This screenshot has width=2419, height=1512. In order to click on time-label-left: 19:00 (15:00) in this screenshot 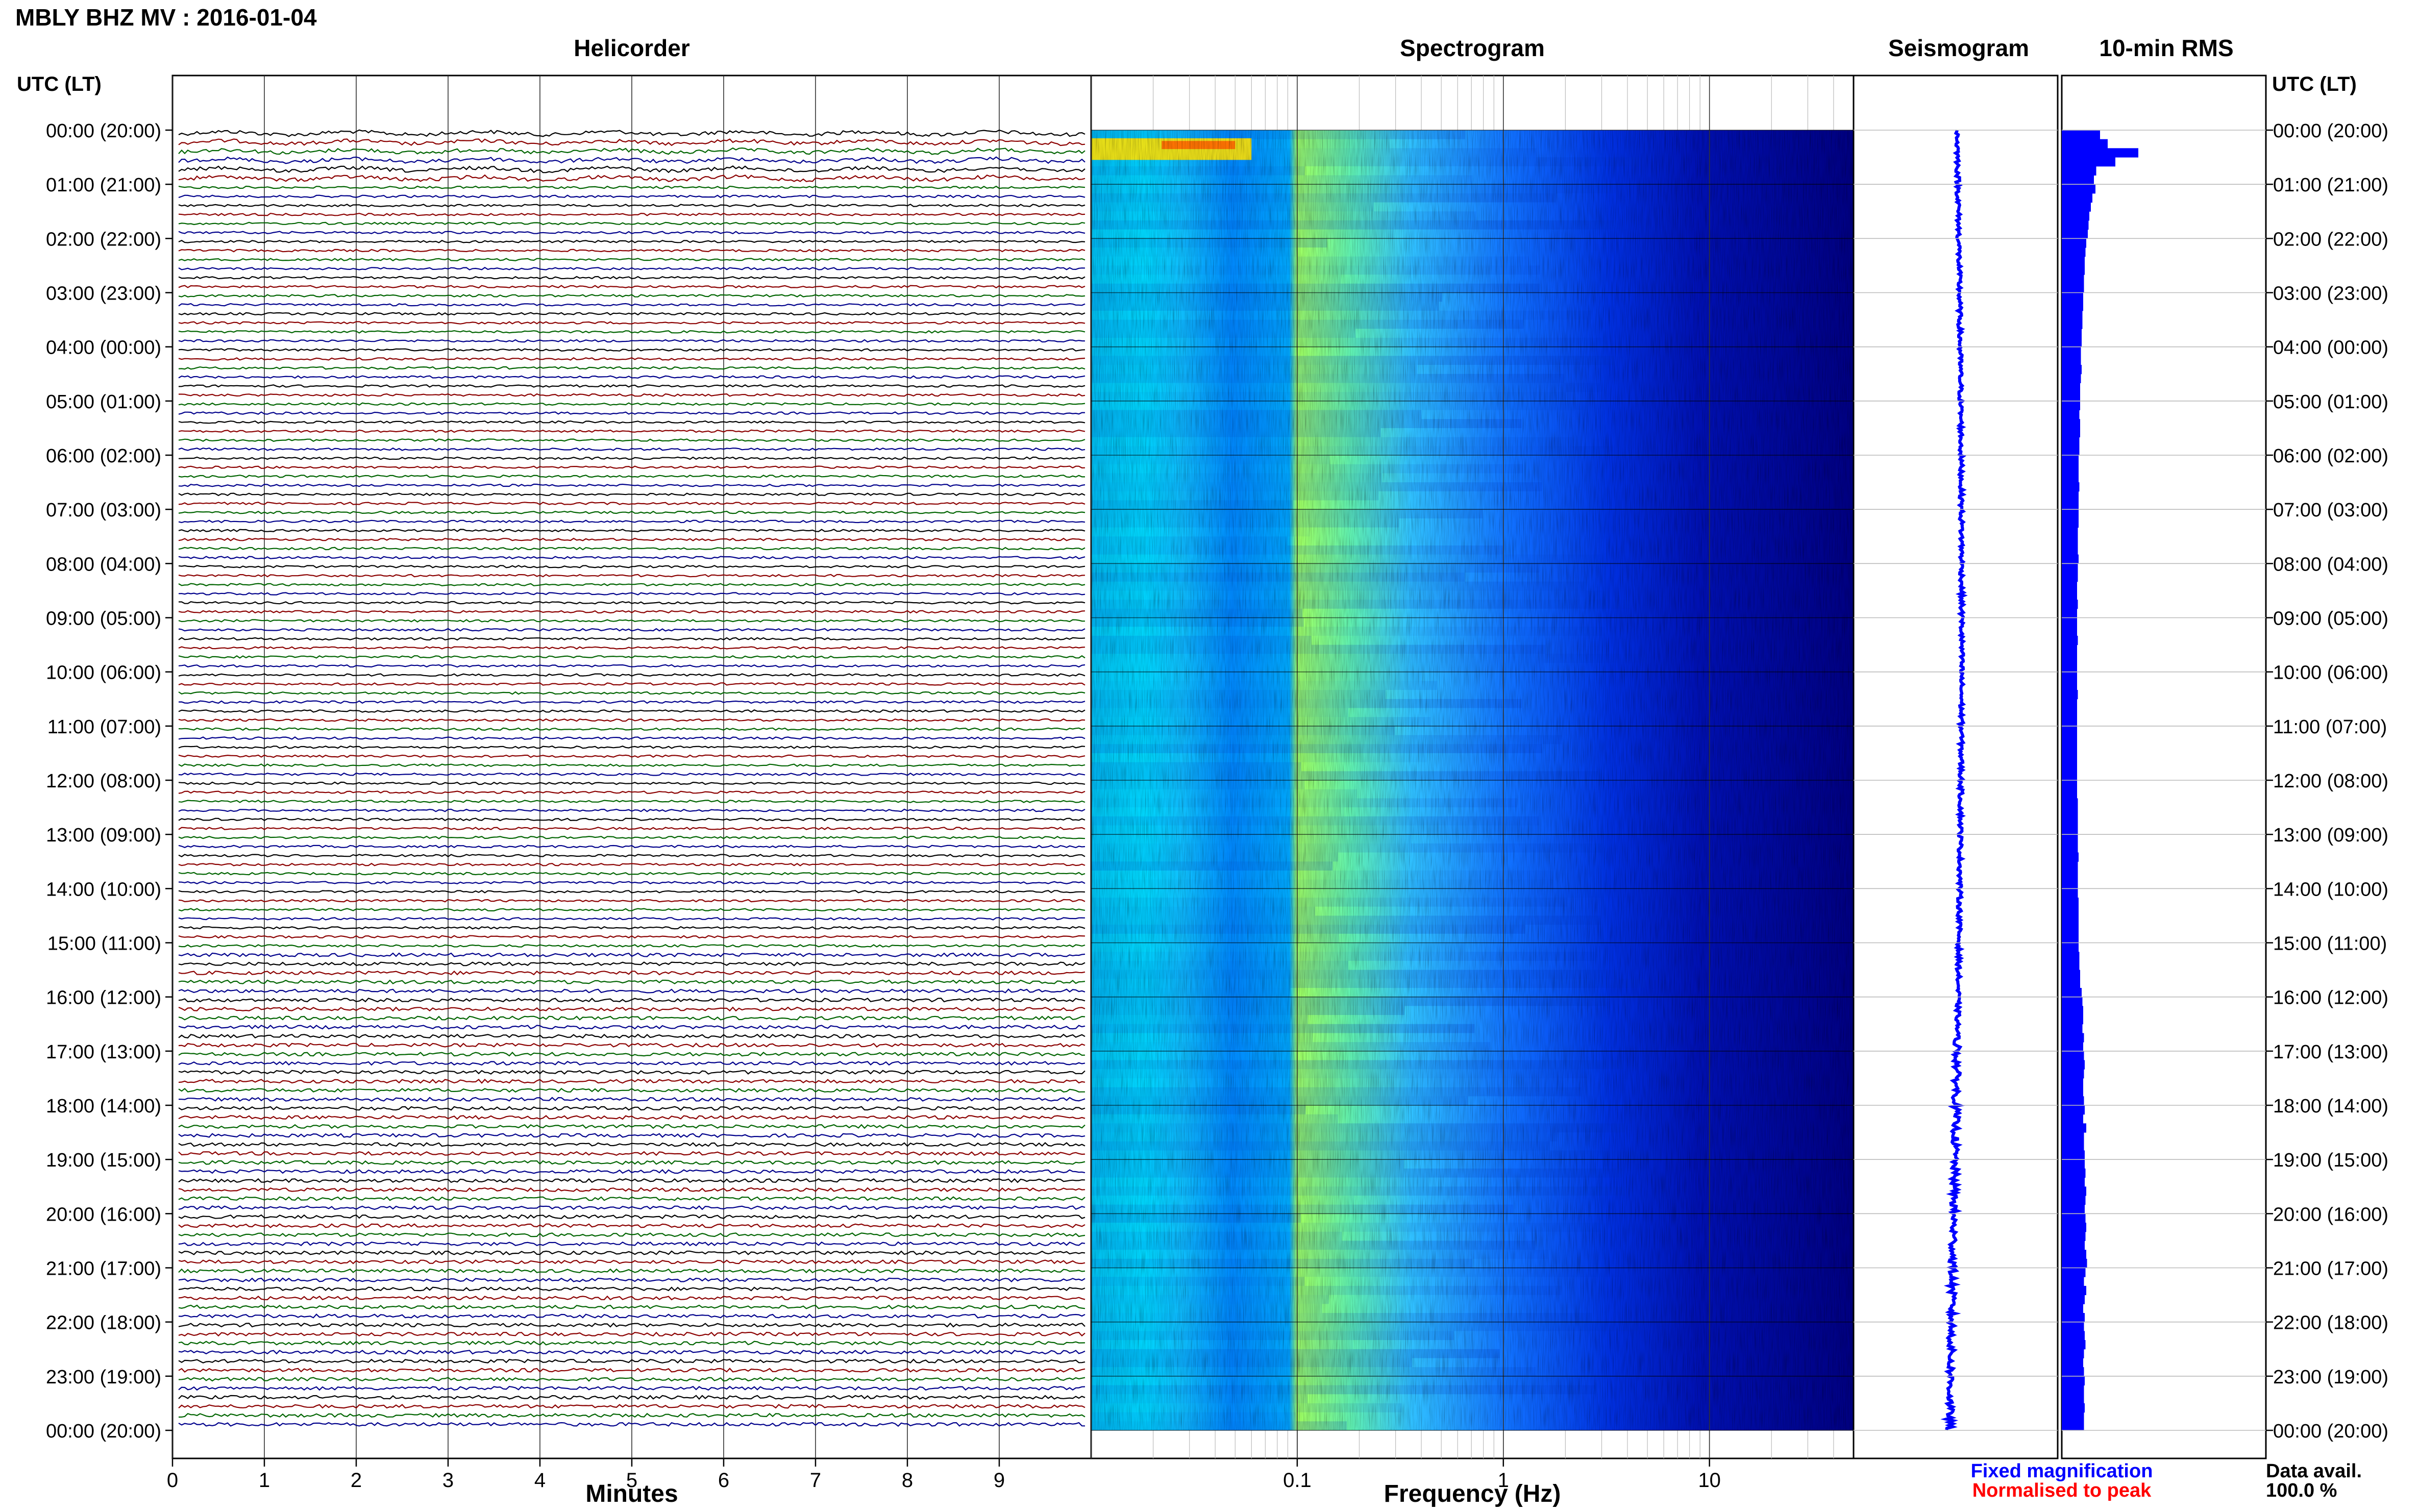, I will do `click(103, 1160)`.